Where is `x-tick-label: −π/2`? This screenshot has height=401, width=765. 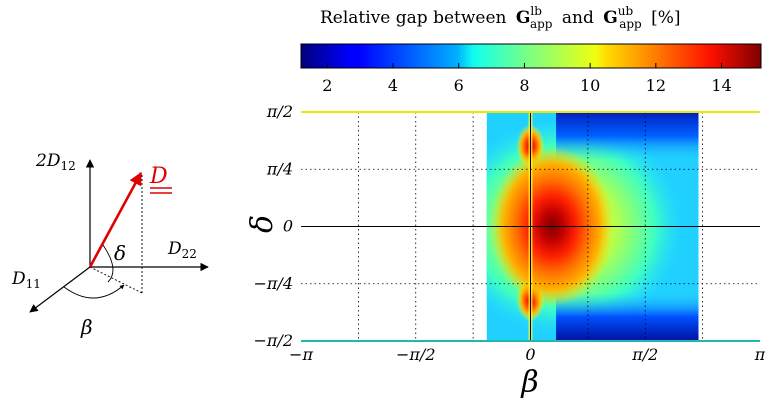 x-tick-label: −π/2 is located at coordinates (416, 354).